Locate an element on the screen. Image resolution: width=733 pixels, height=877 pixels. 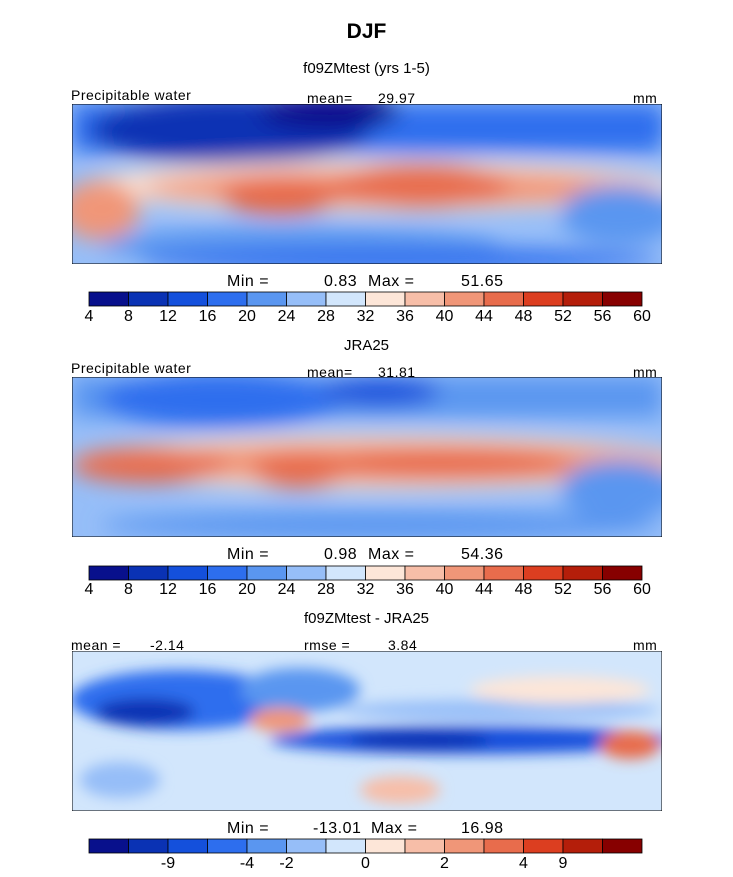
panel-1-mean-value: 29.97 is located at coordinates (397, 98).